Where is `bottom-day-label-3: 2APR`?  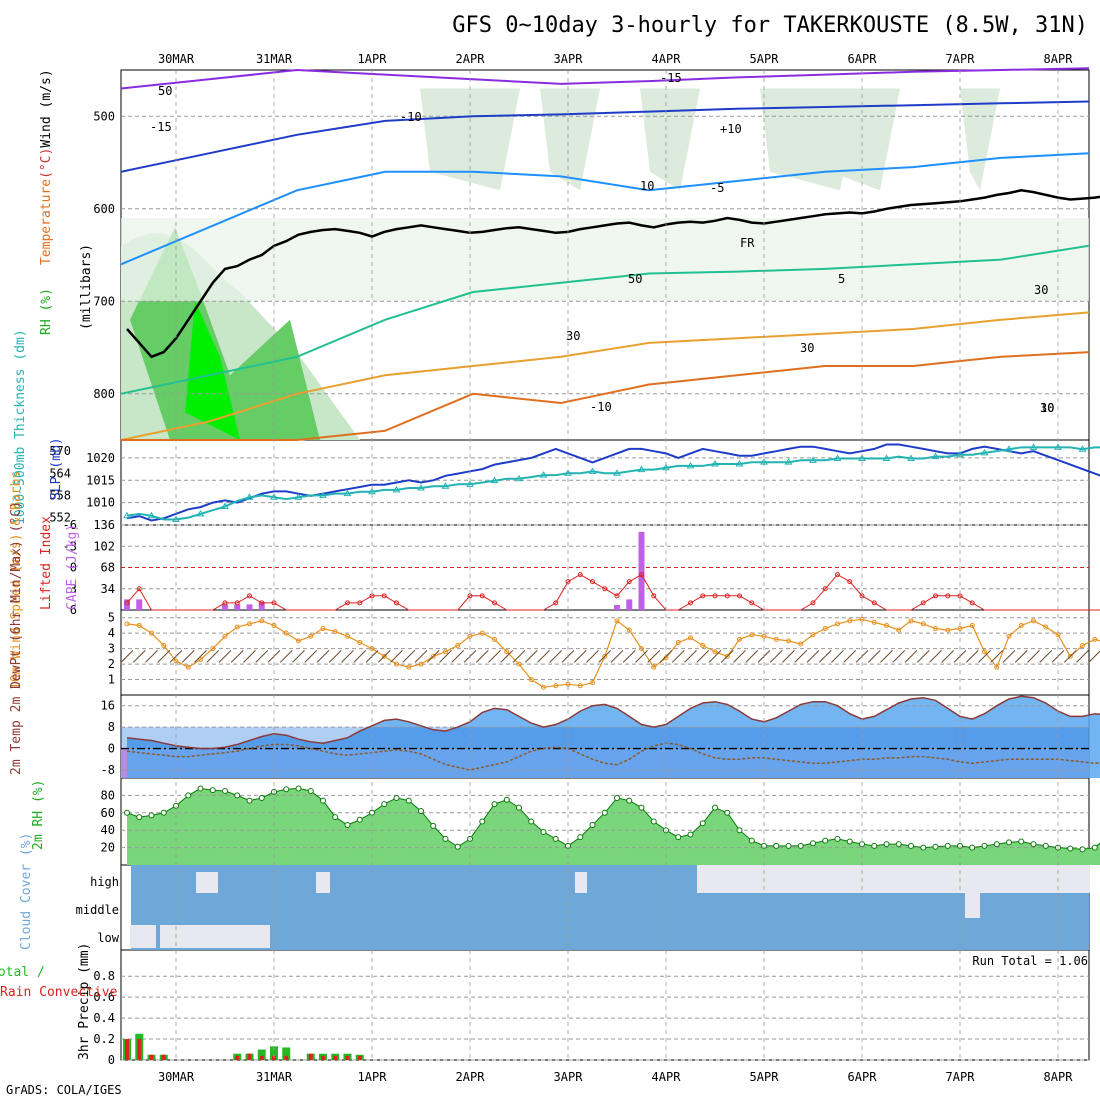 bottom-day-label-3: 2APR is located at coordinates (471, 1077).